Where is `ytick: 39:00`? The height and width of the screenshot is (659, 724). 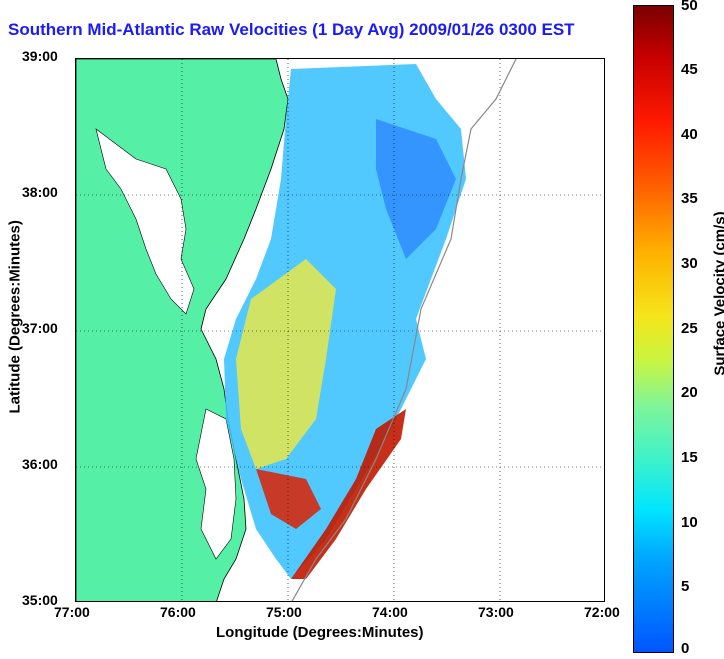 ytick: 39:00 is located at coordinates (40, 56).